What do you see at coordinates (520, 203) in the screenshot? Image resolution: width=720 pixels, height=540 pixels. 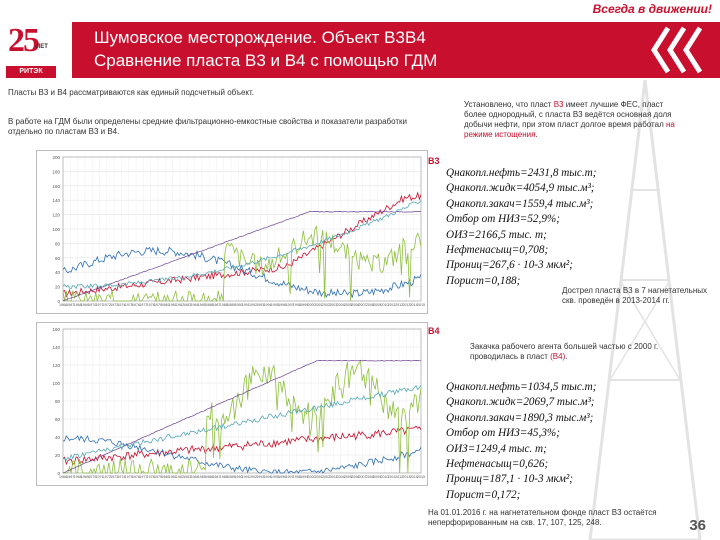 I see `b3-stat: Qнакопл.закач=1559,4 тыс.м³;` at bounding box center [520, 203].